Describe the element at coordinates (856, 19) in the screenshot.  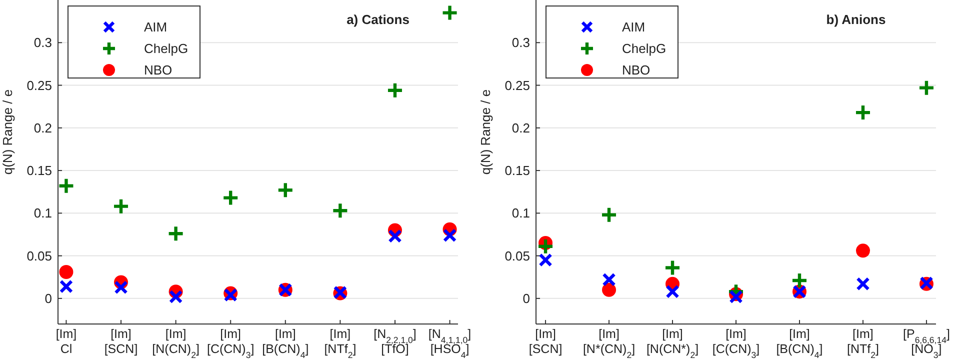
I see `text: b) Anions` at that location.